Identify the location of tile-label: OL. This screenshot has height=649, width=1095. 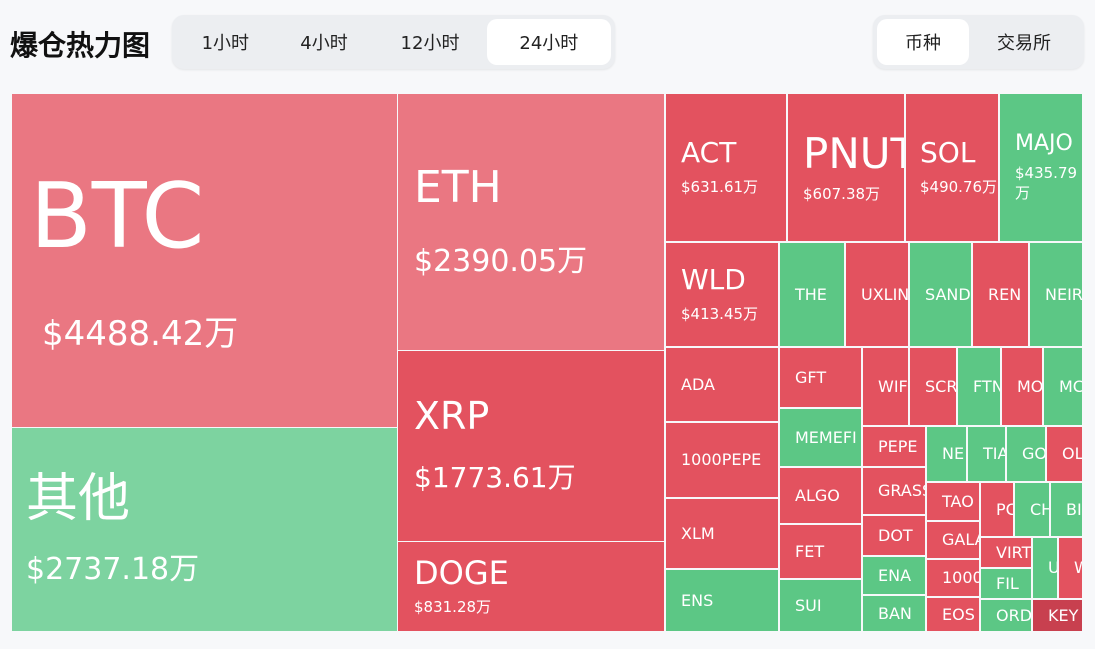
(1072, 454).